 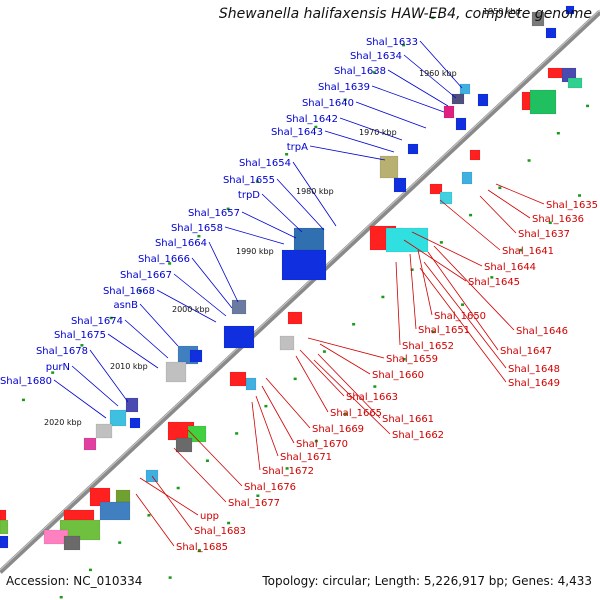 I want to click on gene-label: Shal_1633, so click(x=392, y=42).